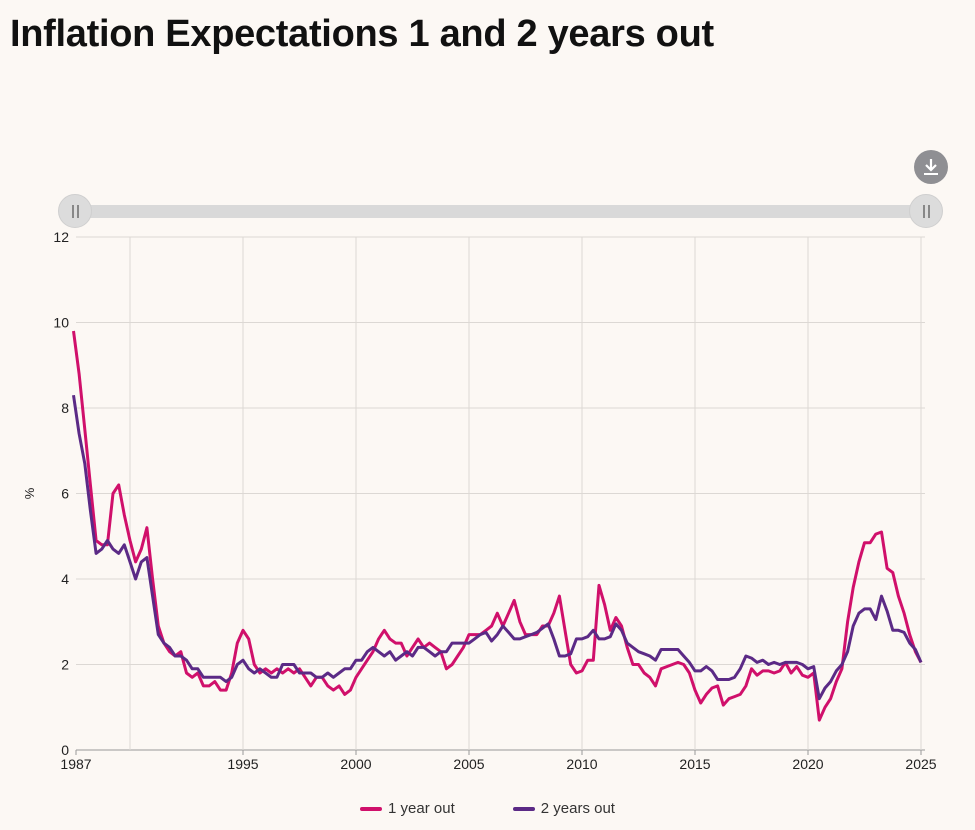 This screenshot has height=830, width=975. What do you see at coordinates (61, 323) in the screenshot?
I see `y-tick-label: 10` at bounding box center [61, 323].